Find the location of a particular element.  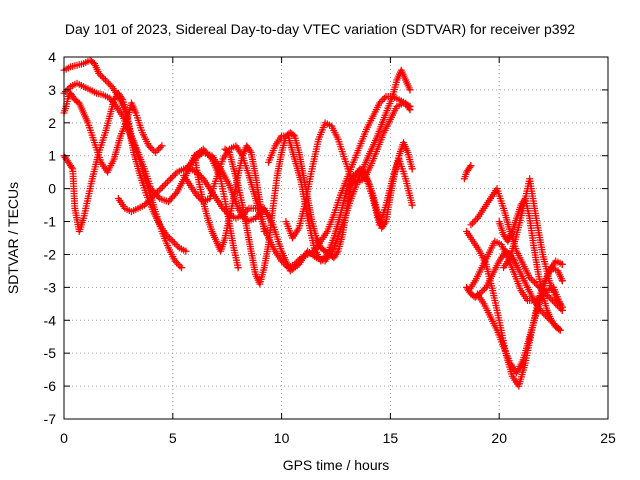

x-tick-label: 15 is located at coordinates (391, 438).